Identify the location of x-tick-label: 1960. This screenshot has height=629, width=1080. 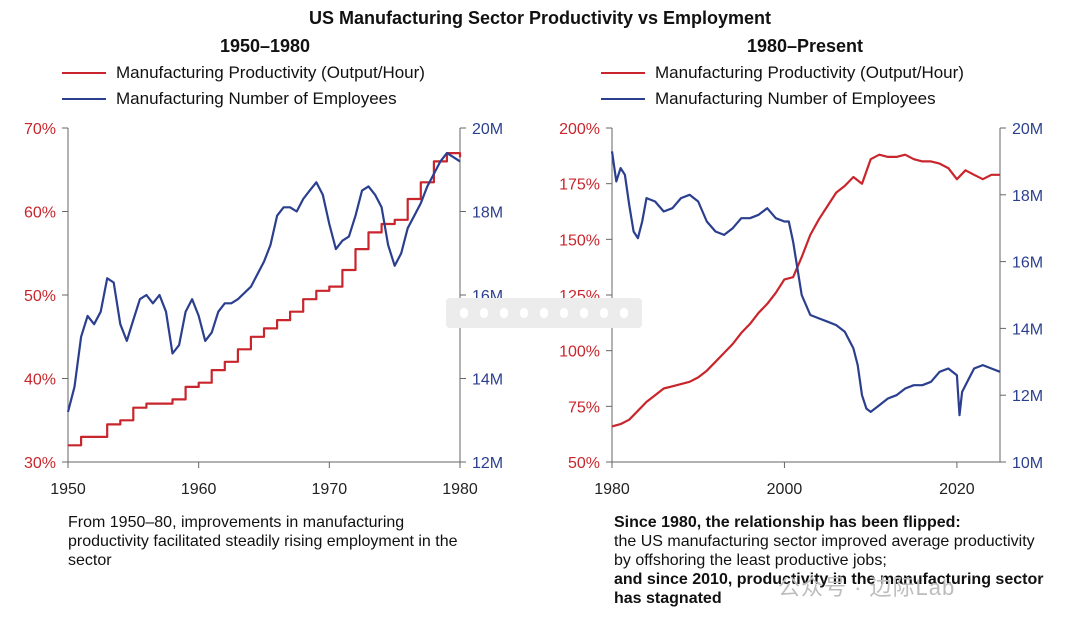
(199, 489).